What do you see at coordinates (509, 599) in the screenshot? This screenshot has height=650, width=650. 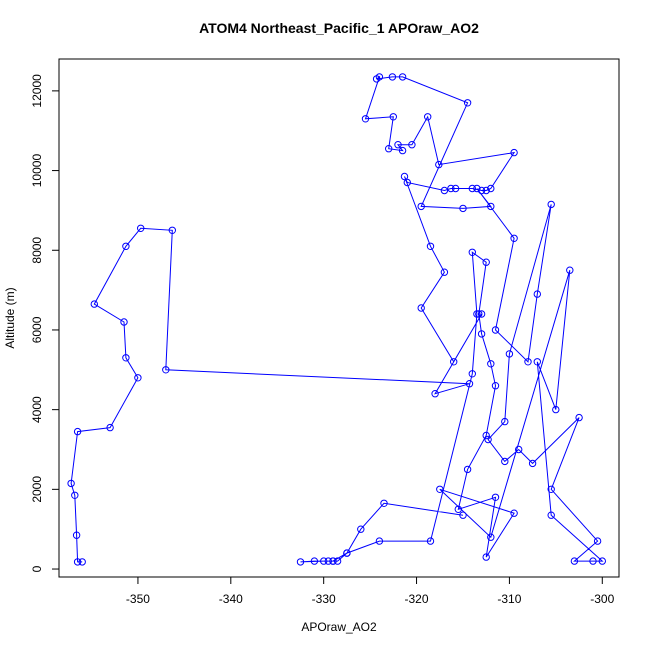 I see `x-tick-label: -310` at bounding box center [509, 599].